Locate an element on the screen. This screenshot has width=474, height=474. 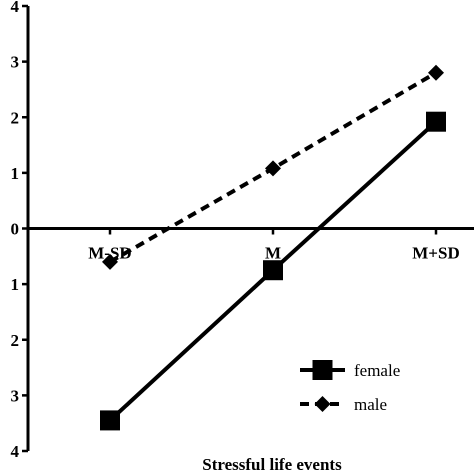
legend-item-female: female is located at coordinates (350, 370).